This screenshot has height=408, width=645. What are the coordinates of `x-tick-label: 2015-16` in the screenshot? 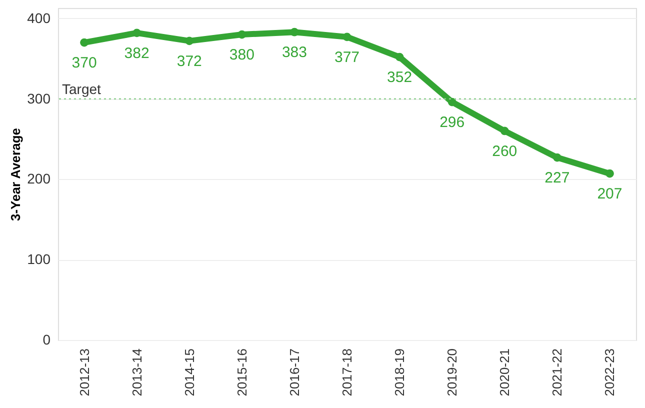 It's located at (242, 372).